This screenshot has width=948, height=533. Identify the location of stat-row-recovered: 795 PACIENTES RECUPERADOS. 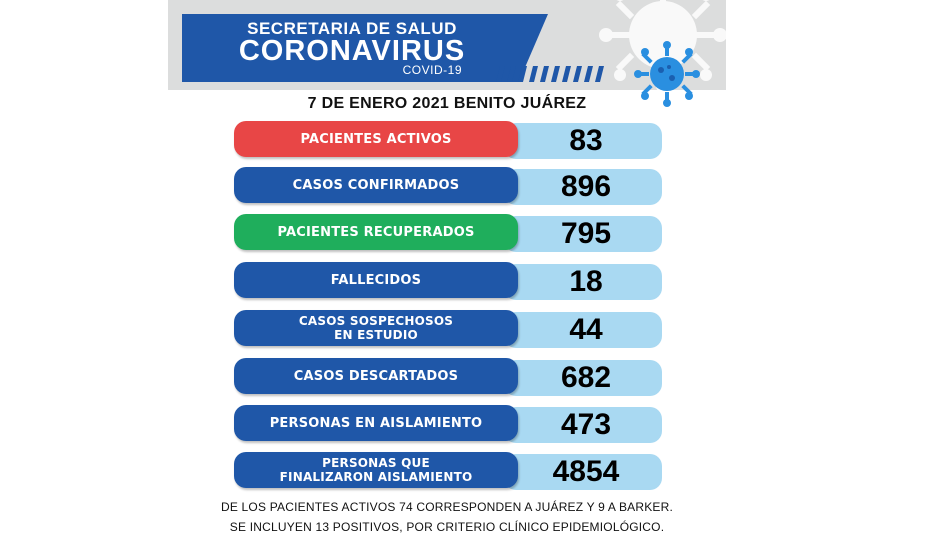
(448, 233).